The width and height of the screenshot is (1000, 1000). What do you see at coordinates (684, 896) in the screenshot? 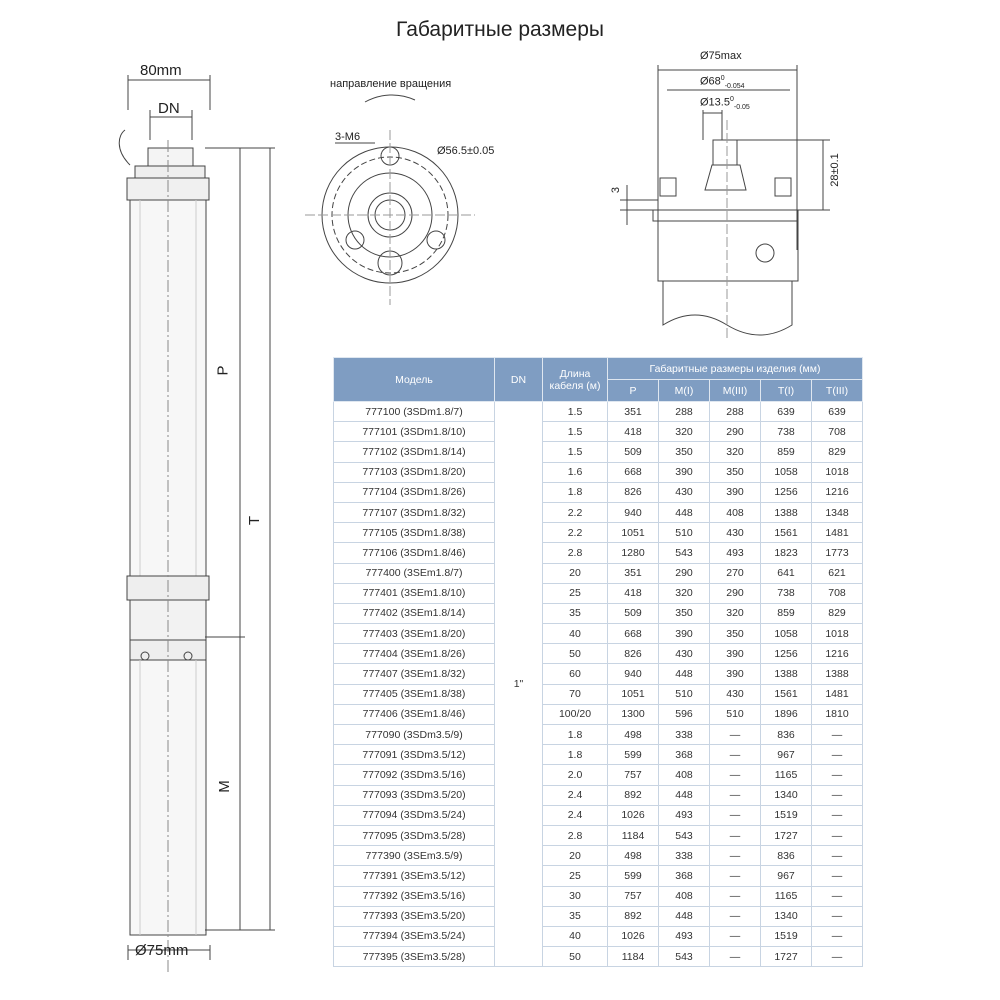
I see `cell-m1: 408` at bounding box center [684, 896].